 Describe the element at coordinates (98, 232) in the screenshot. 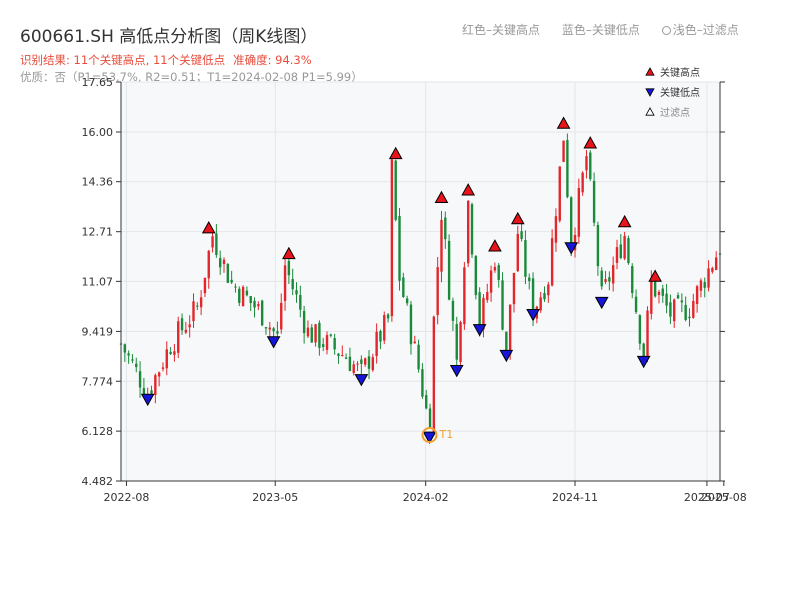

I see `y-tick-label: 12.71` at that location.